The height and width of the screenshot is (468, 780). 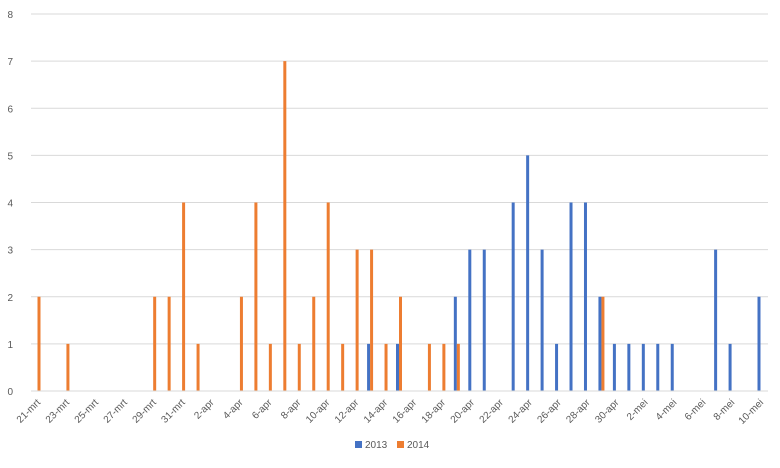 I want to click on bar-2013-27-apr, so click(x=571, y=296).